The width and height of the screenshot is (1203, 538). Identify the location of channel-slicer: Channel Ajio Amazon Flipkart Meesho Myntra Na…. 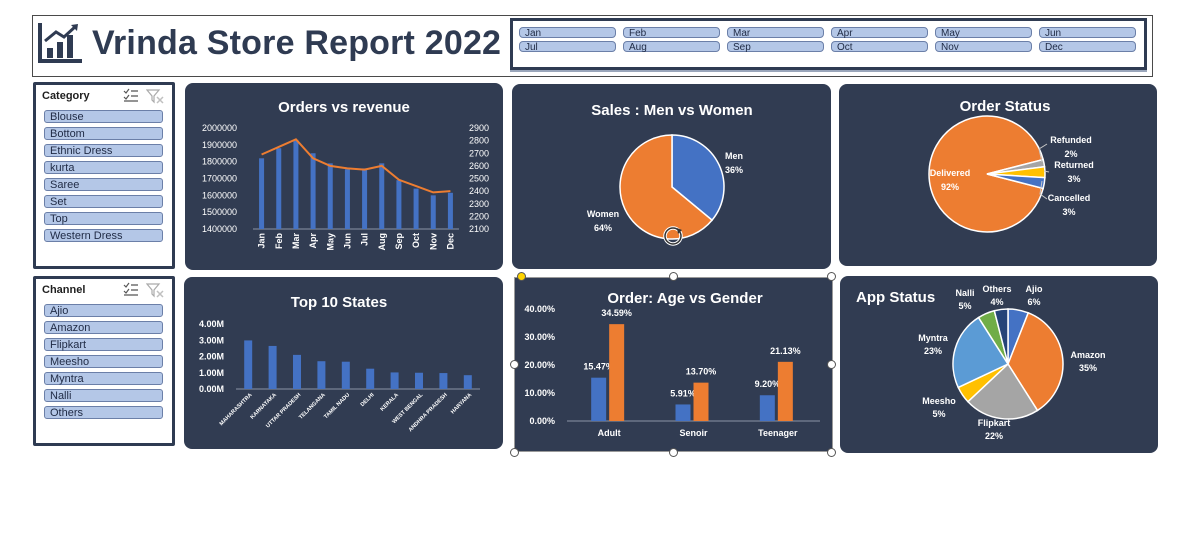
(104, 361).